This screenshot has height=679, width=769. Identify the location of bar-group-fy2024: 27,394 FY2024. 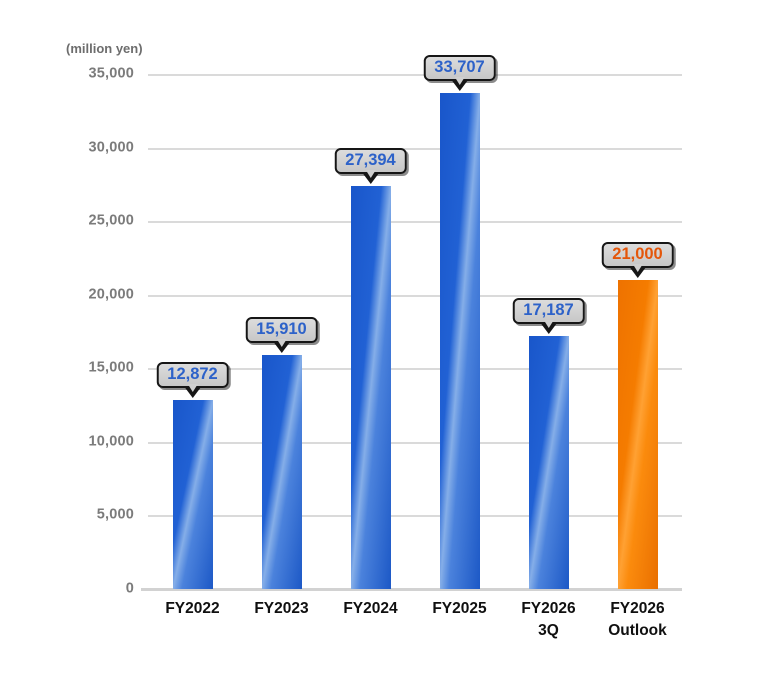
(370, 345).